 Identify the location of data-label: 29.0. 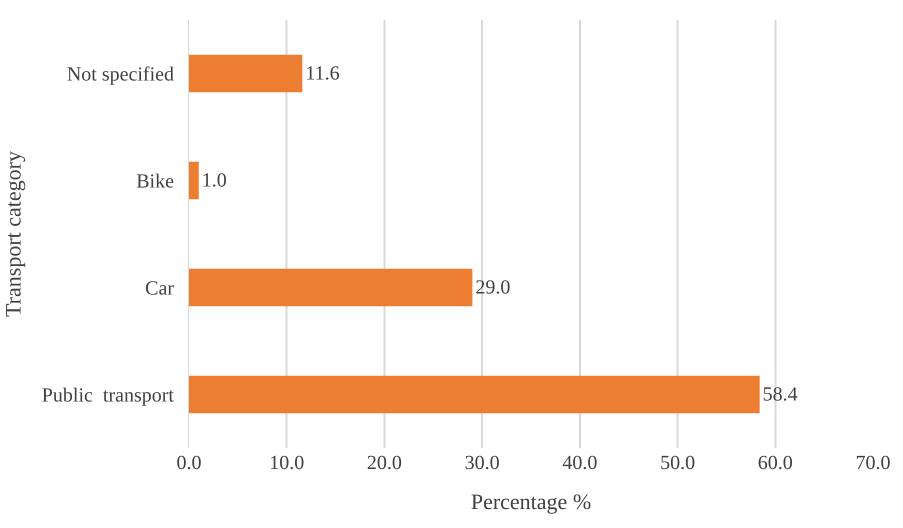
(492, 287).